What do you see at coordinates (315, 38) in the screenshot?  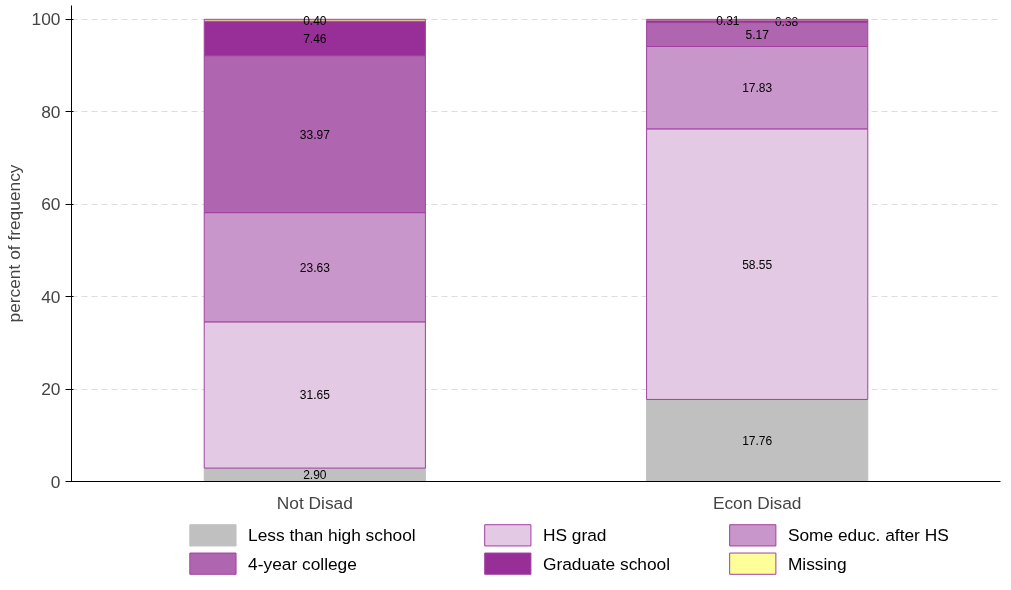 I see `data-label: 7.46` at bounding box center [315, 38].